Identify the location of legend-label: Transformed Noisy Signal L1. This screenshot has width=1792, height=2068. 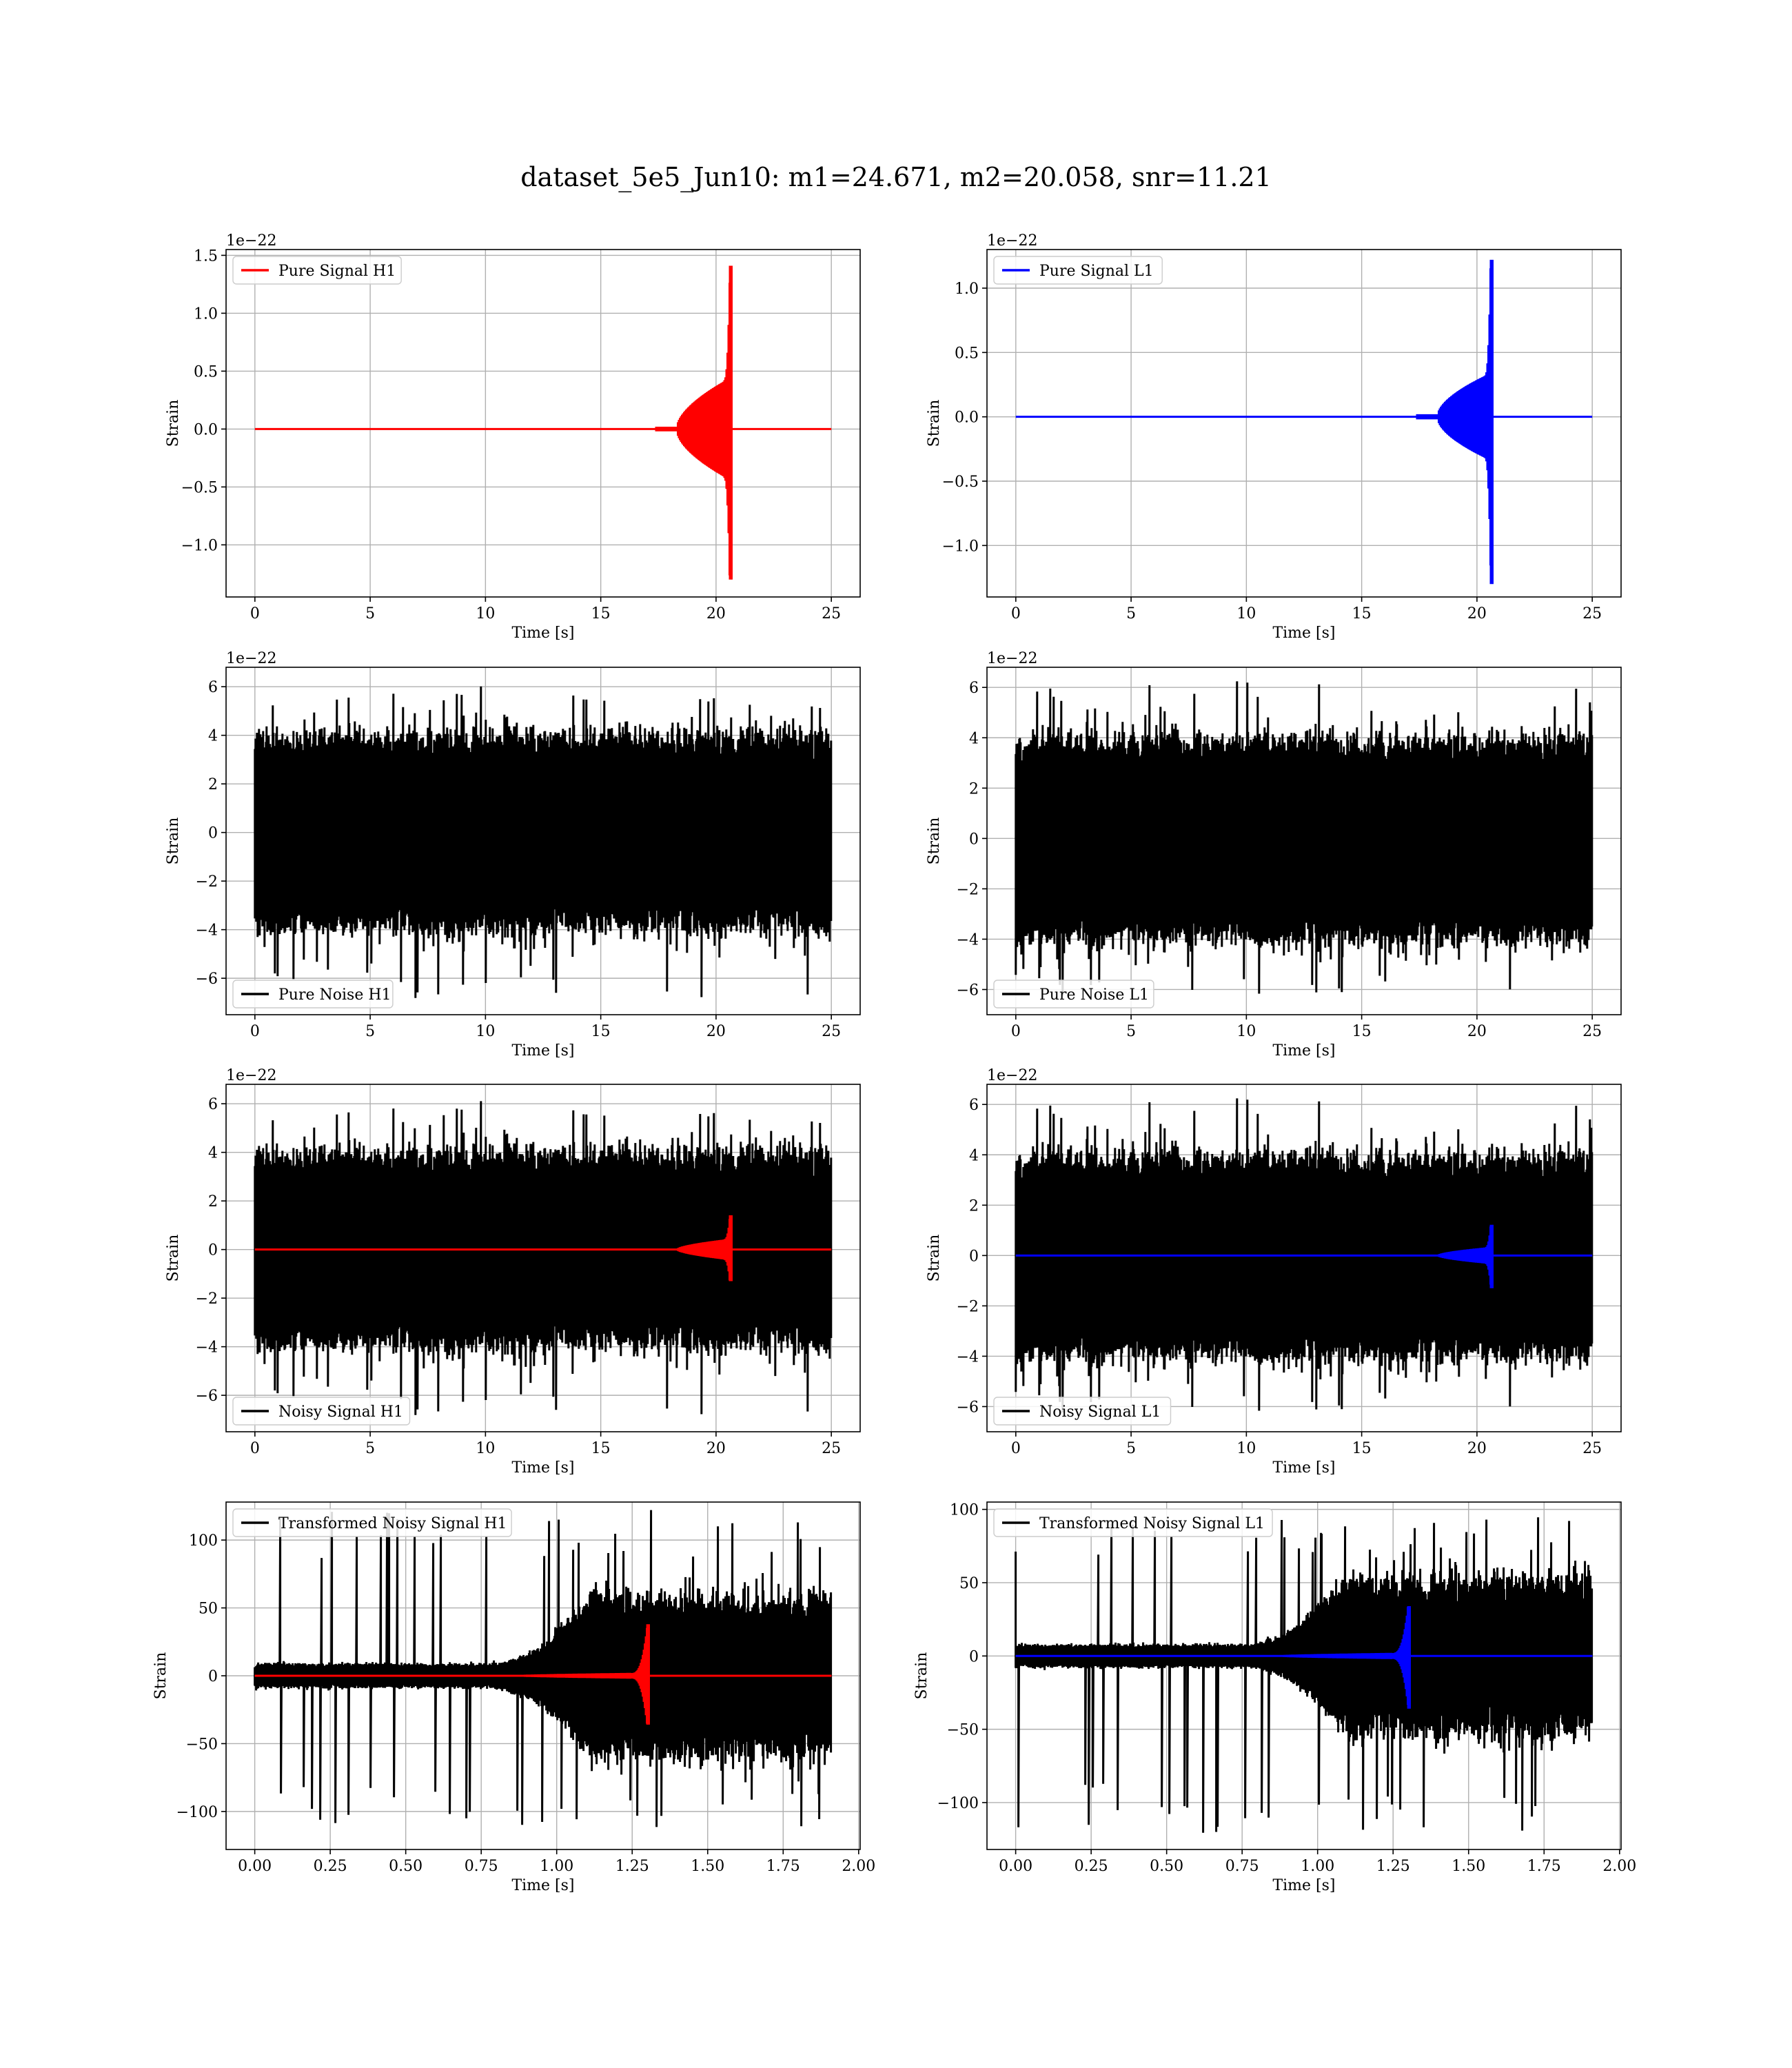
(1152, 1524).